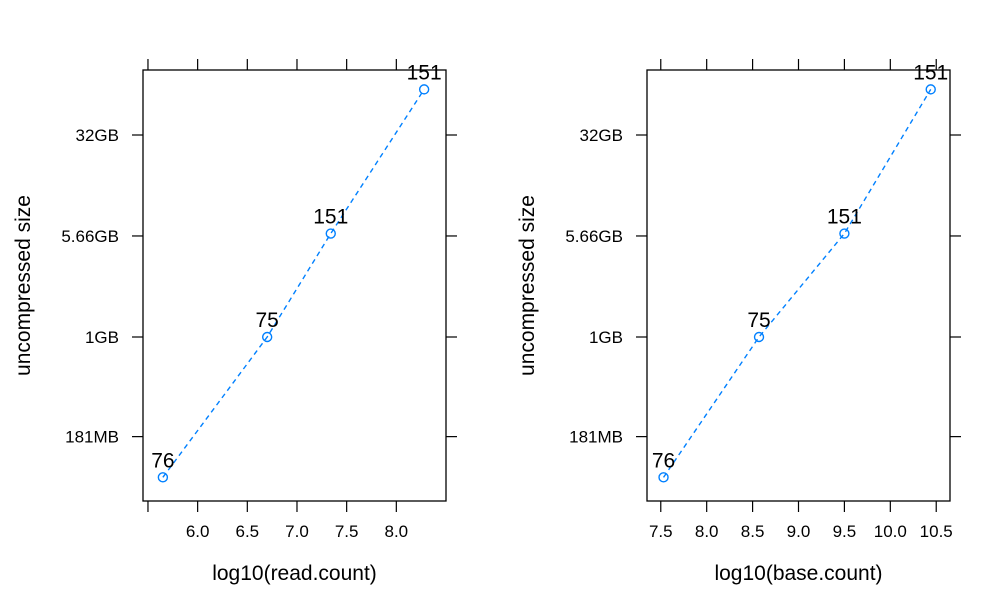 The image size is (1008, 604). What do you see at coordinates (799, 531) in the screenshot?
I see `x-tick-label: 9.0` at bounding box center [799, 531].